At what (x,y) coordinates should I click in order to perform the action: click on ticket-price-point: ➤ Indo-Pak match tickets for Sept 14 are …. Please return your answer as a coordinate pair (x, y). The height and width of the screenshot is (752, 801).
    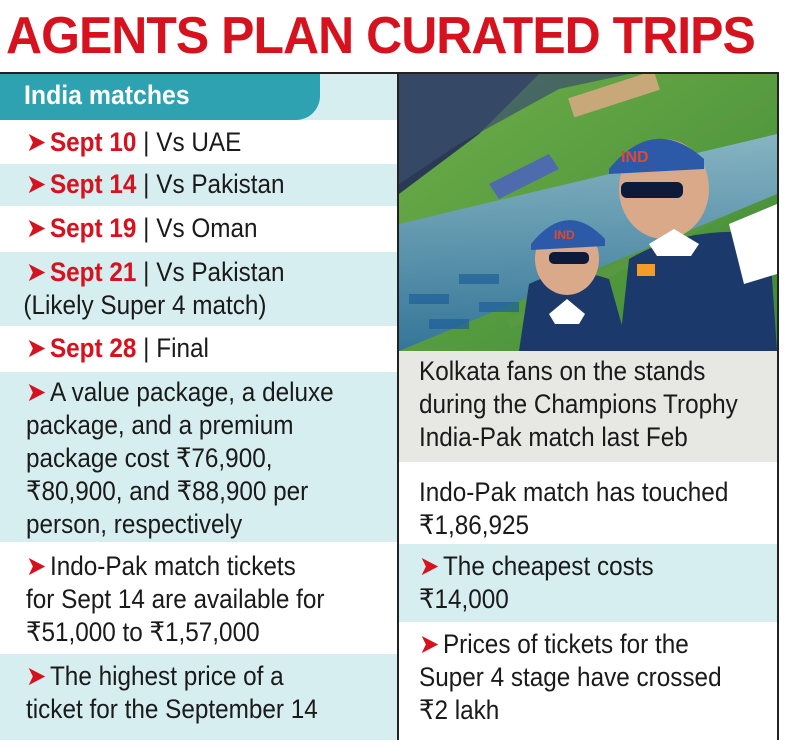
    Looking at the image, I should click on (198, 598).